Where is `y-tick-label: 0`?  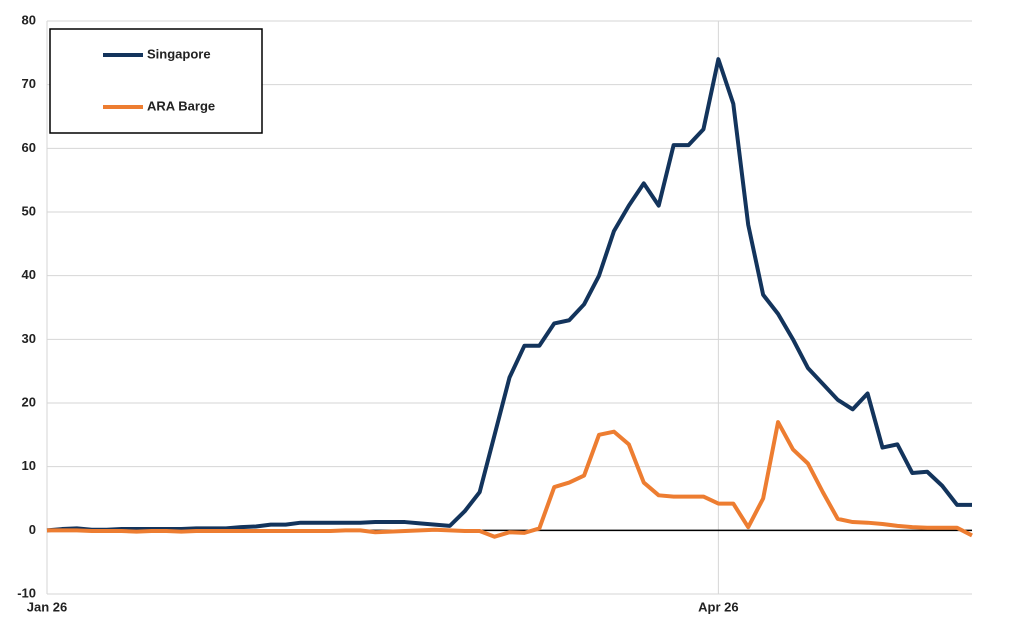
y-tick-label: 0 is located at coordinates (32, 529).